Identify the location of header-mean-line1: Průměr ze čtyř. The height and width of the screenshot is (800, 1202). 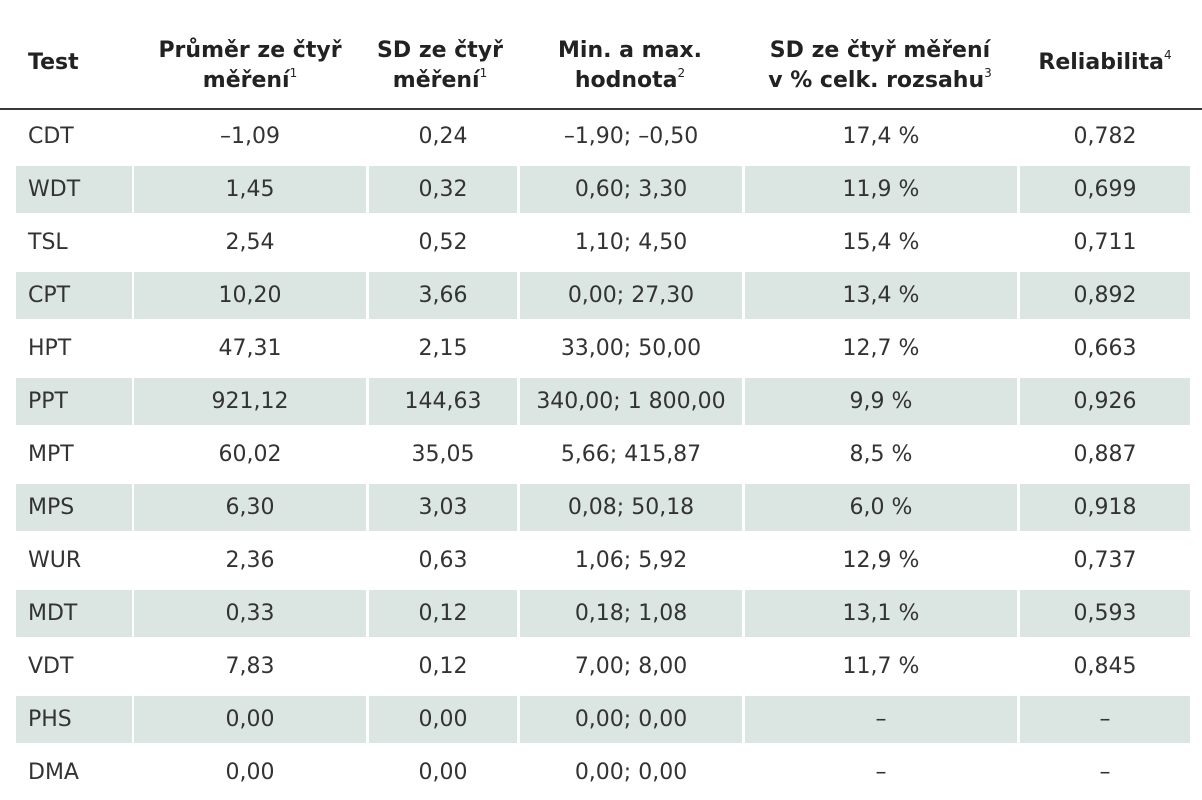
(250, 50).